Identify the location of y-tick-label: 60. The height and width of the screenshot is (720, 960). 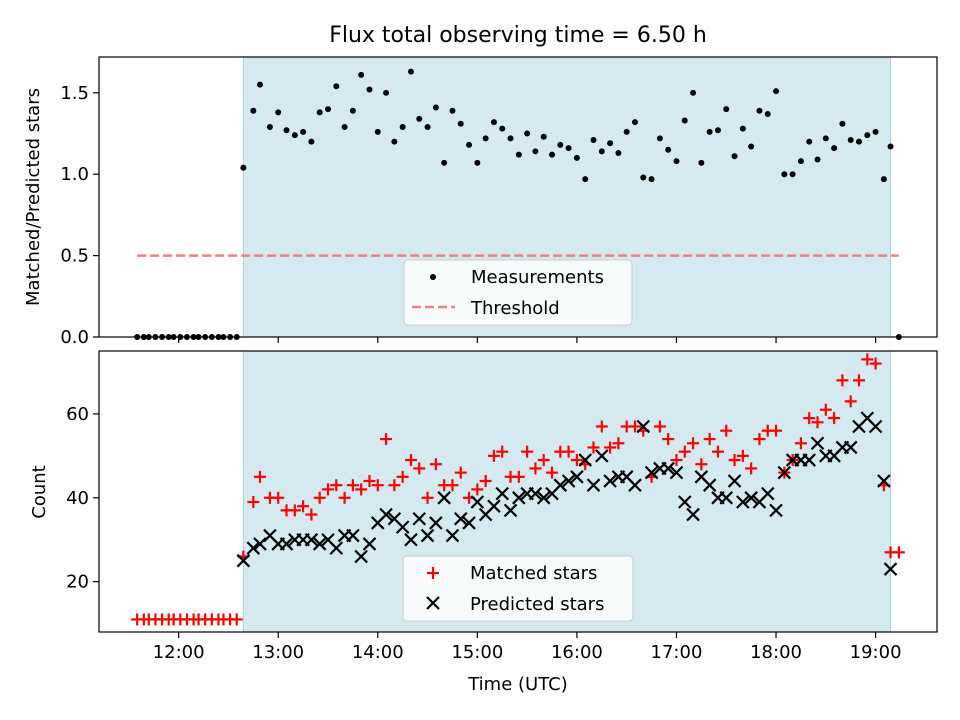
(77, 414).